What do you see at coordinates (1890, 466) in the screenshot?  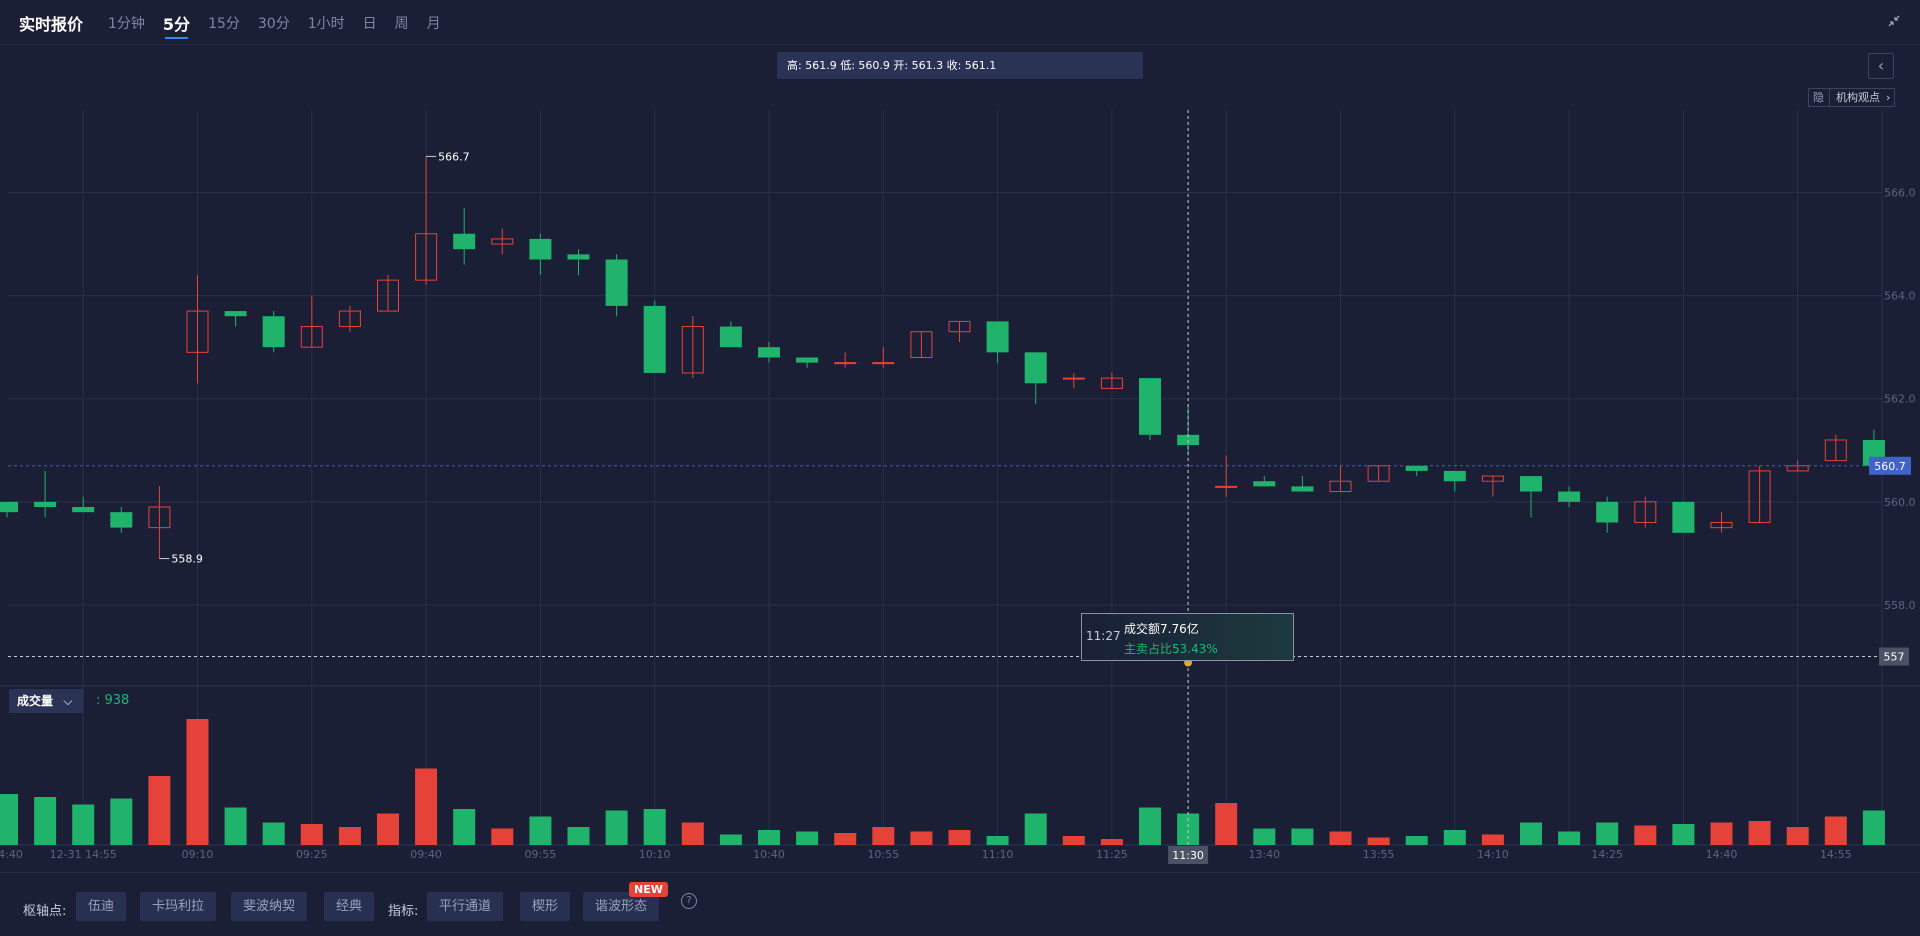 I see `current-price-label: 560.7` at bounding box center [1890, 466].